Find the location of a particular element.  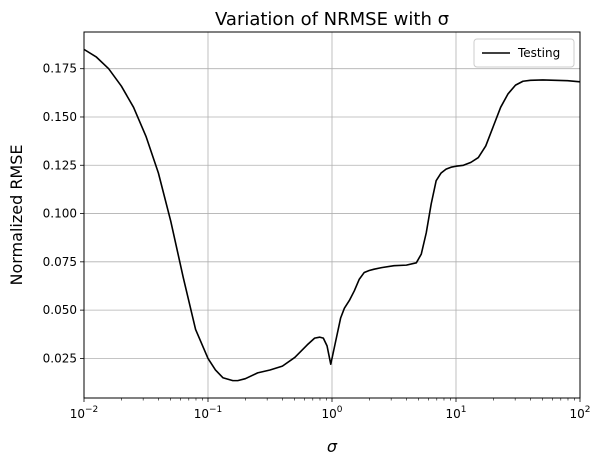

x-tick-label: 10⁻¹ is located at coordinates (208, 413).